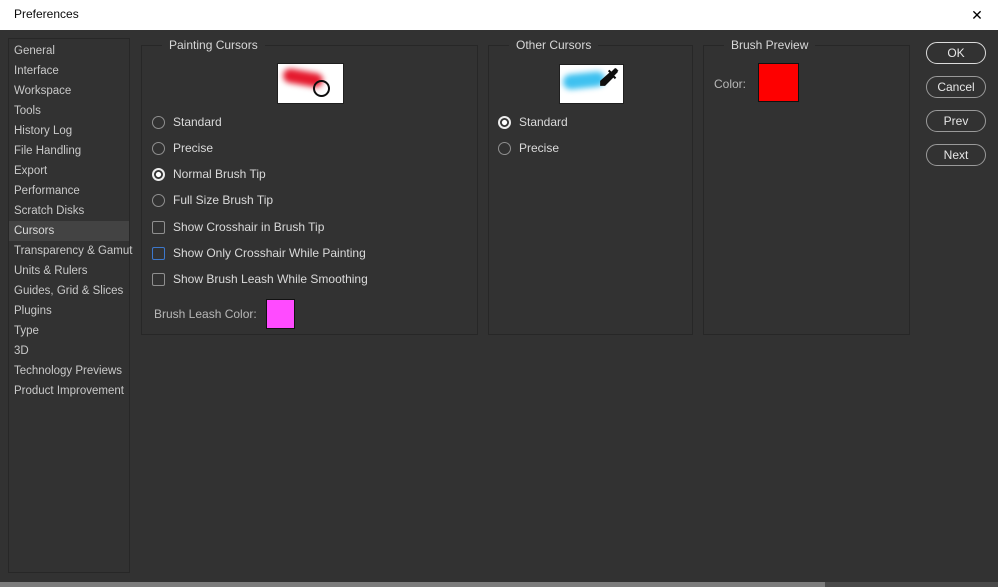 This screenshot has height=587, width=998. I want to click on title-bar: Preferences ✕, so click(499, 15).